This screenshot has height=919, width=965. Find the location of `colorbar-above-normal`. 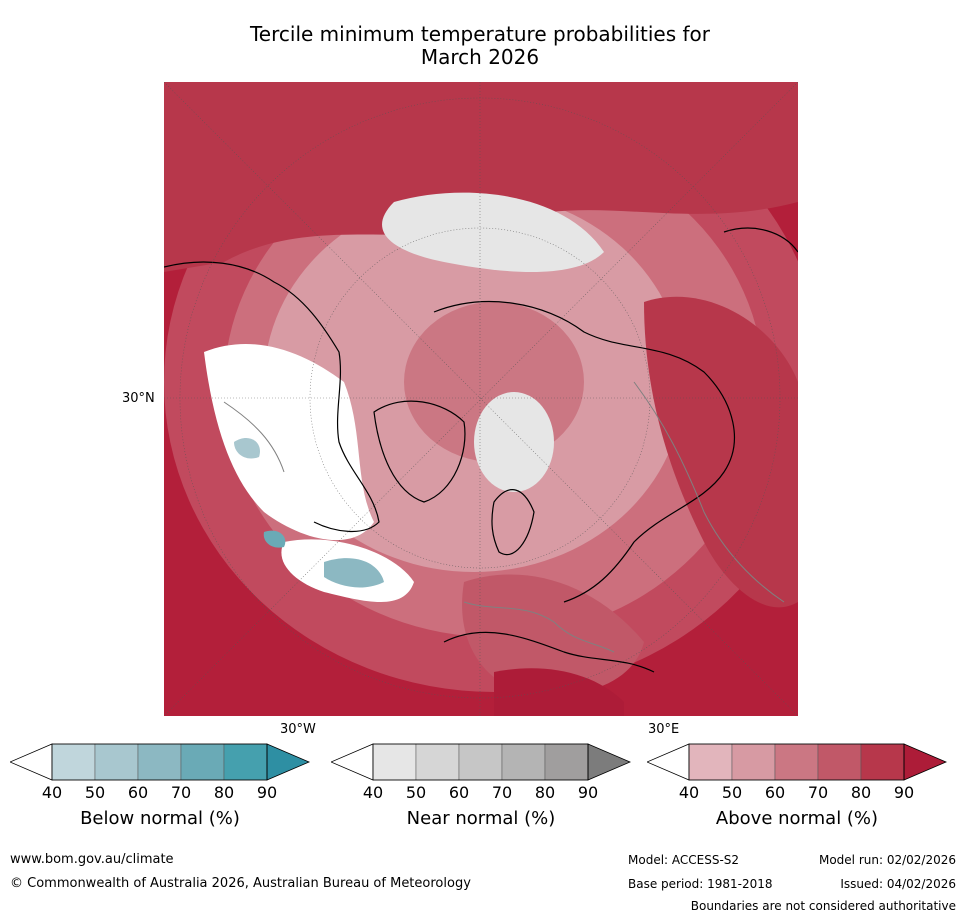

colorbar-above-normal is located at coordinates (797, 762).